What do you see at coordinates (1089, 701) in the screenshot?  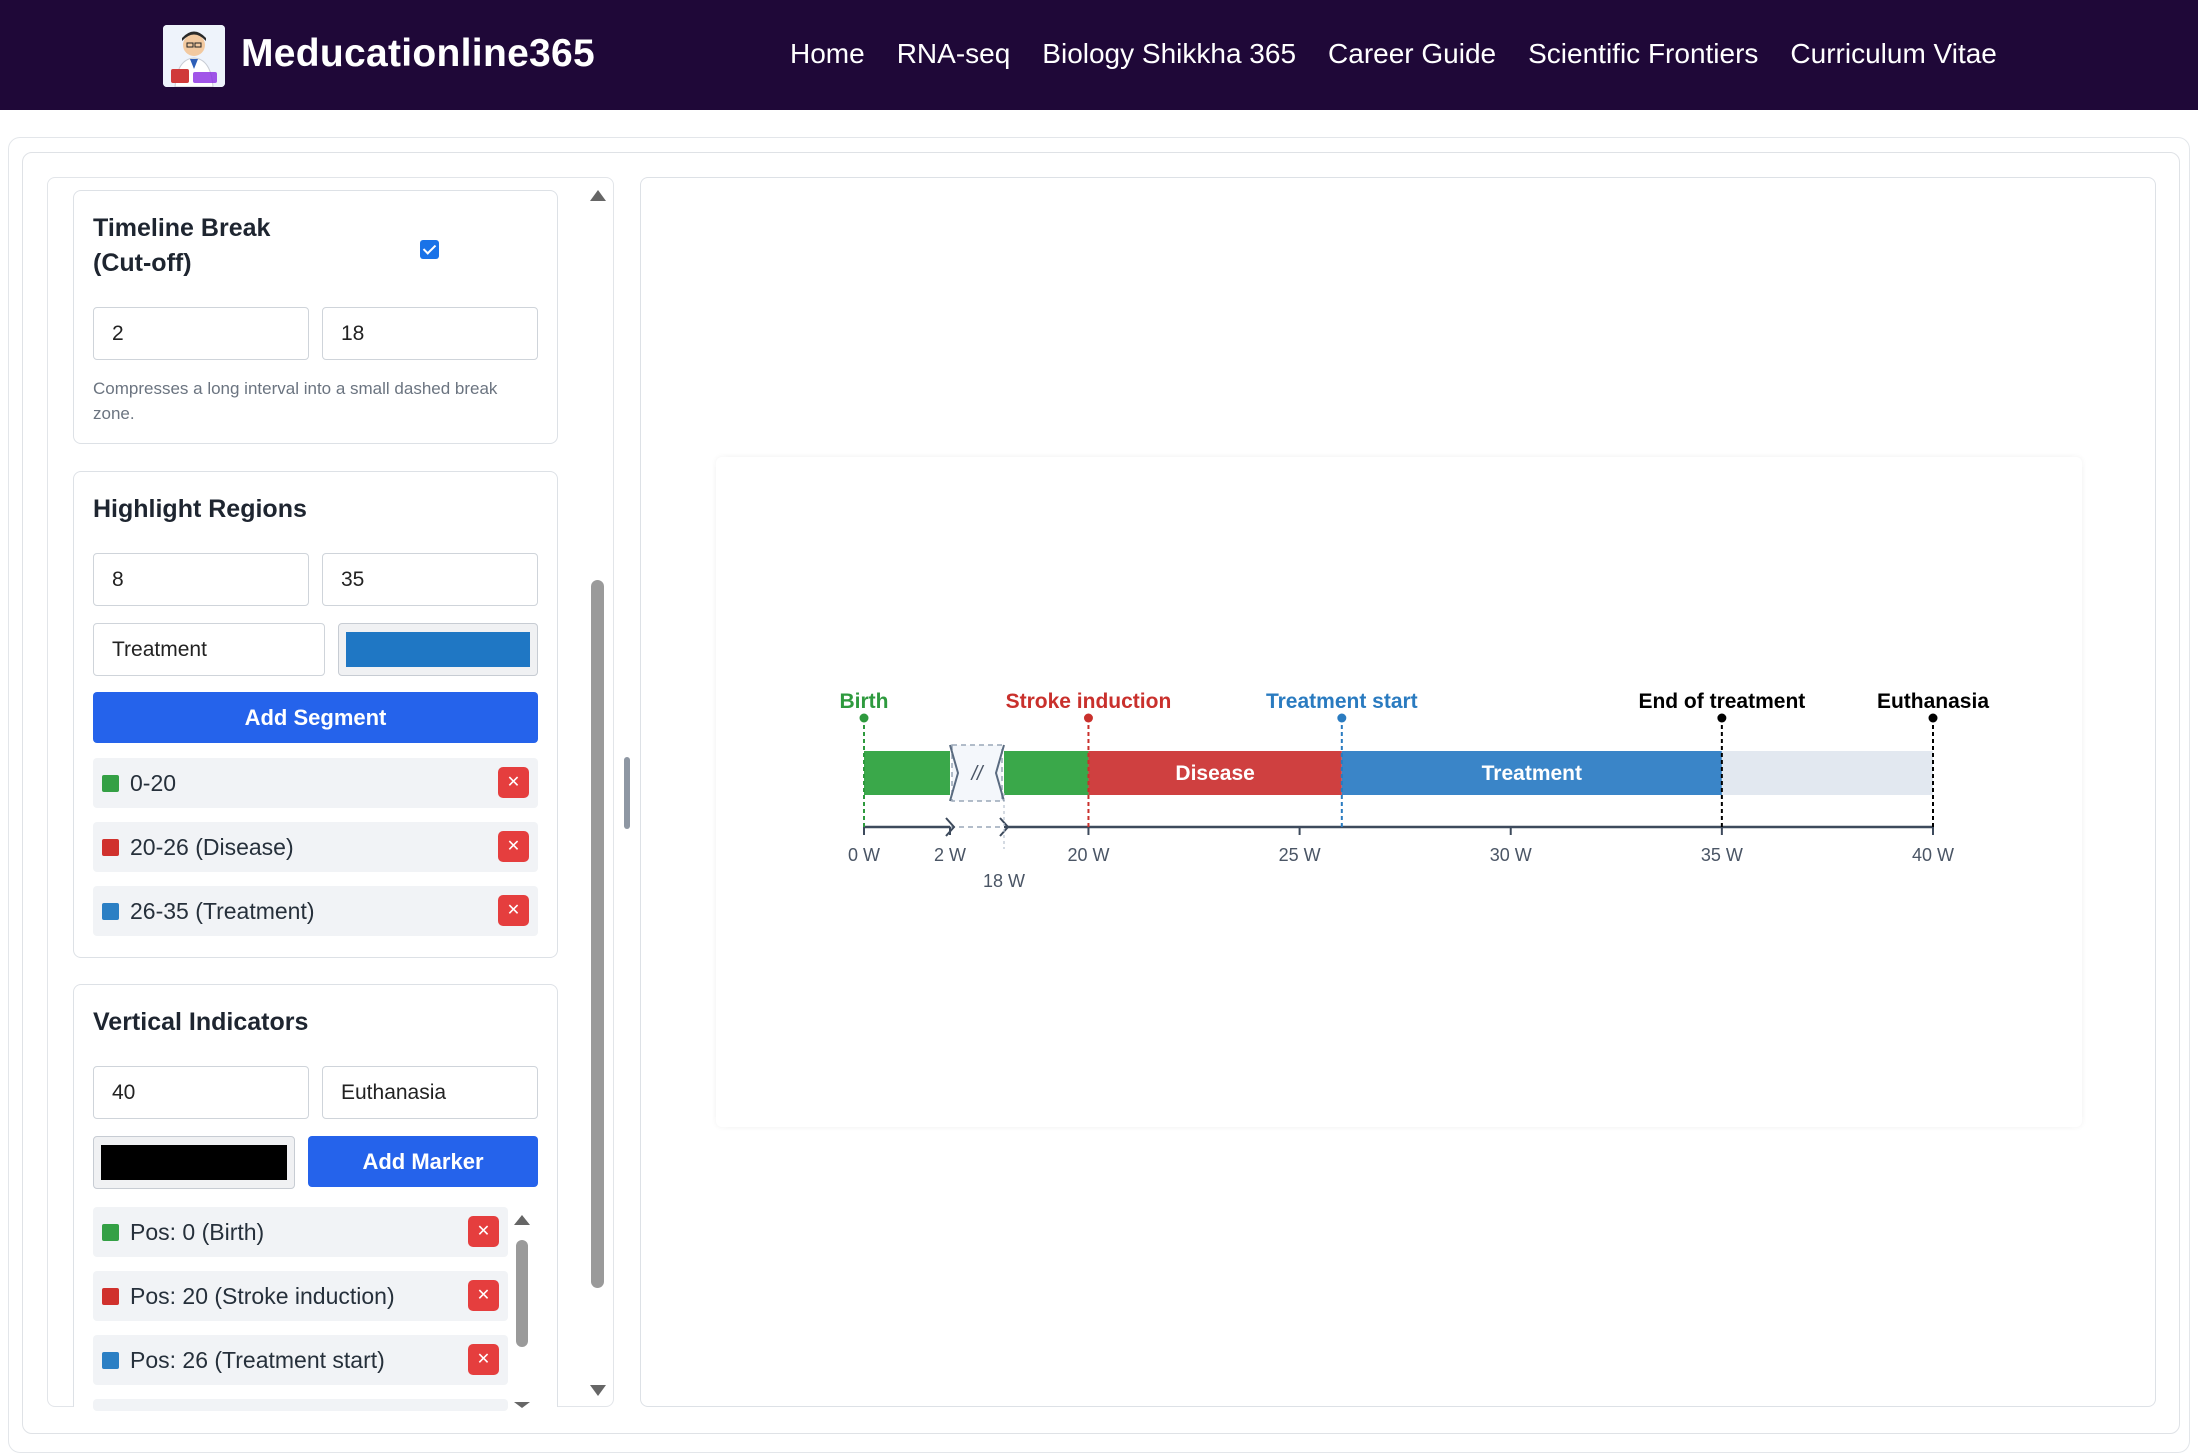 I see `marker-label-text: Stroke induction` at bounding box center [1089, 701].